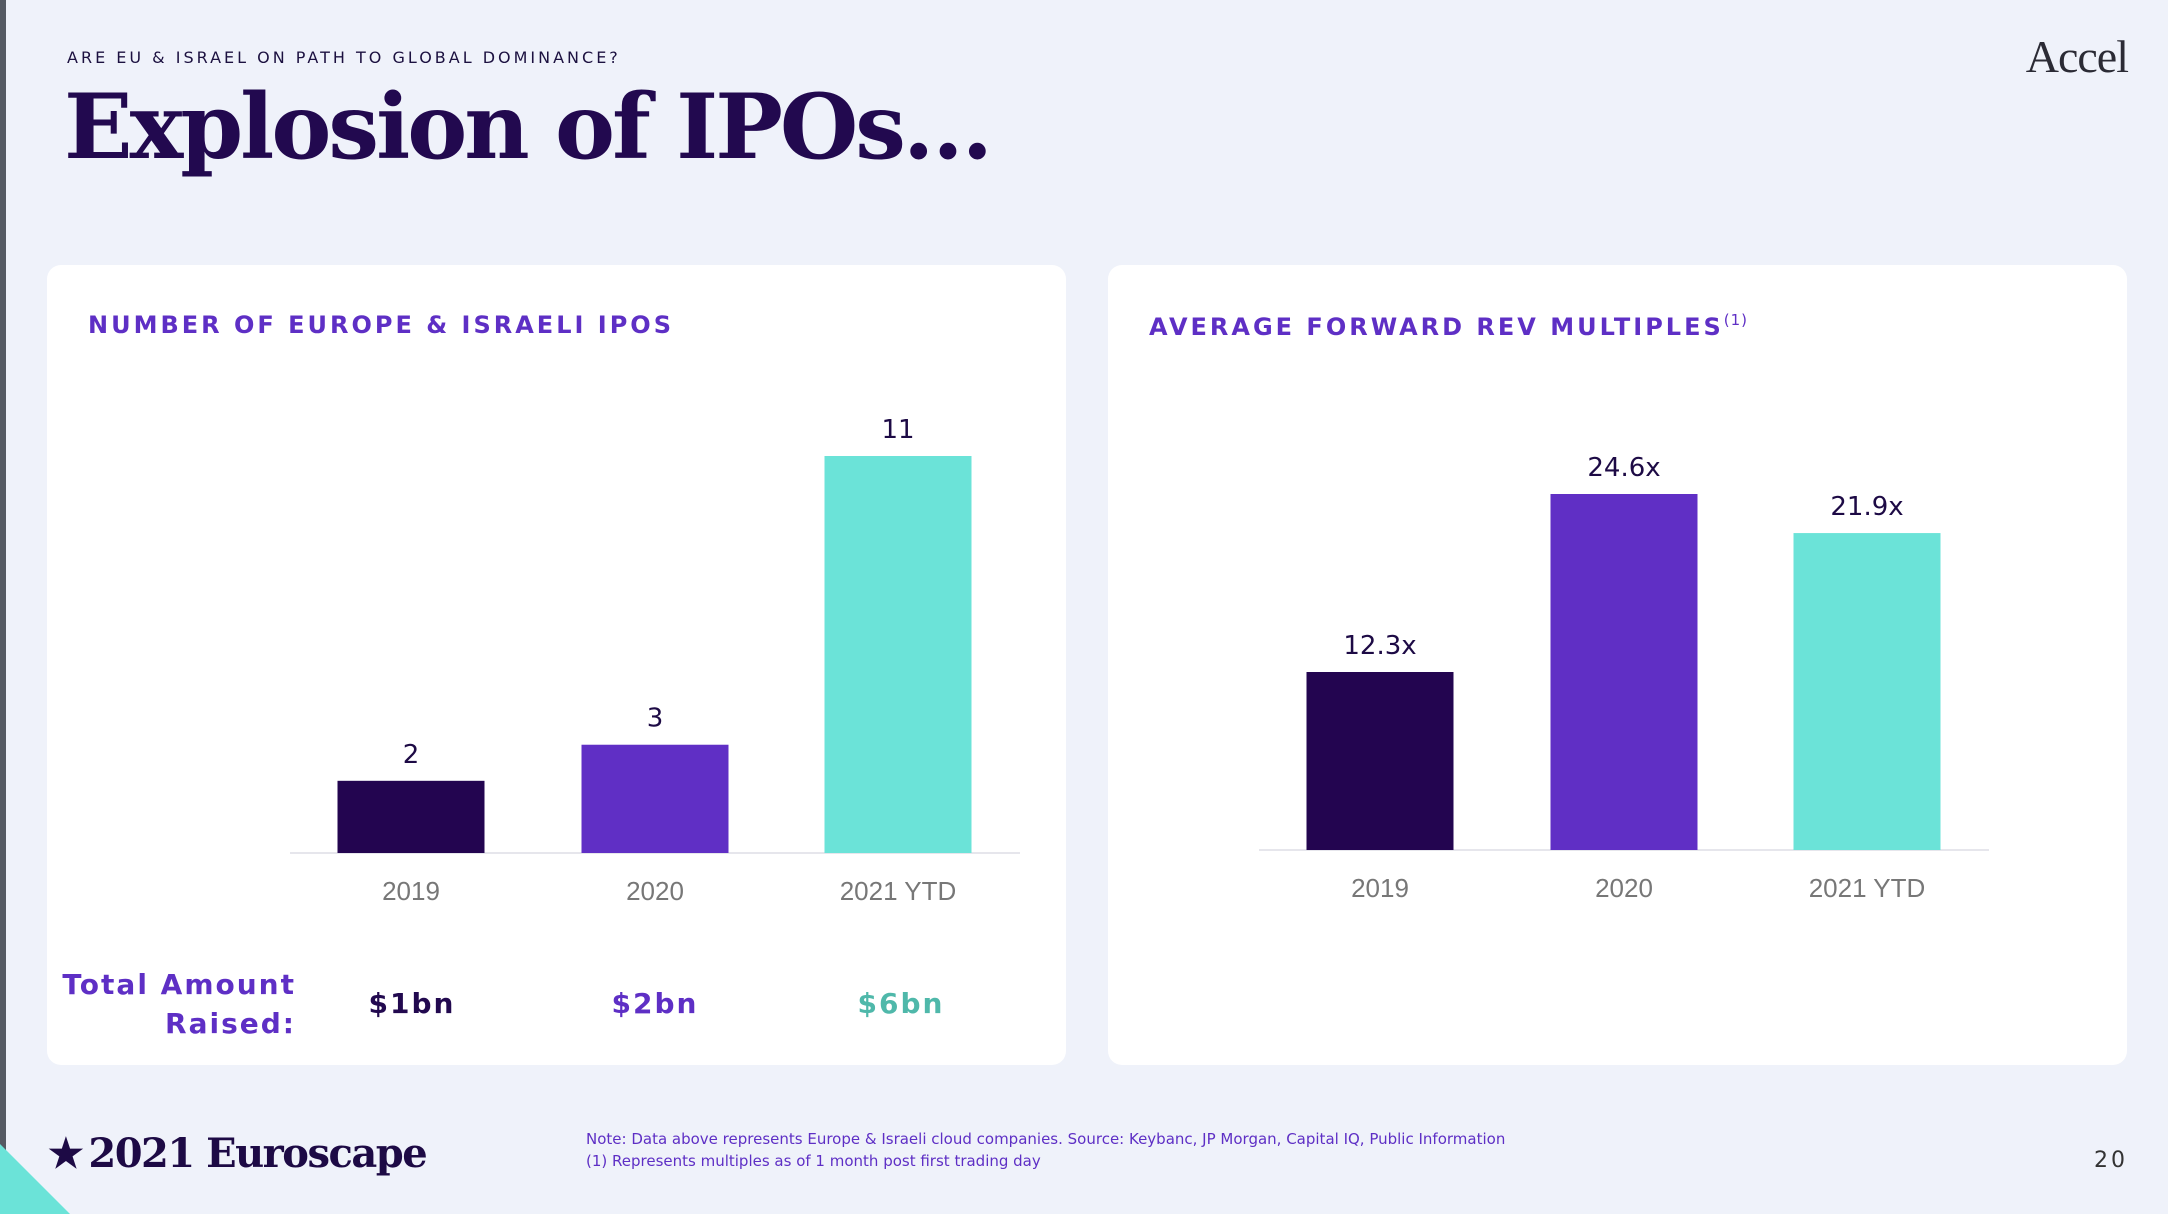 Image resolution: width=2168 pixels, height=1214 pixels. What do you see at coordinates (898, 891) in the screenshot?
I see `ipo-count-category-label-3: 2021 YTD` at bounding box center [898, 891].